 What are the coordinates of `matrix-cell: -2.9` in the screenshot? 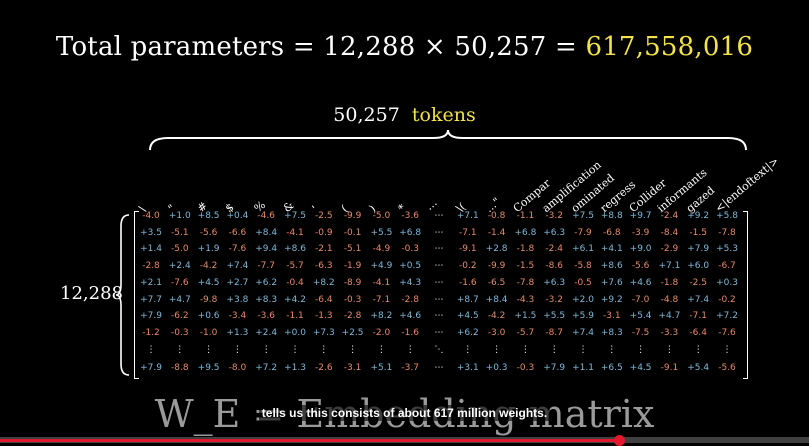 It's located at (669, 249).